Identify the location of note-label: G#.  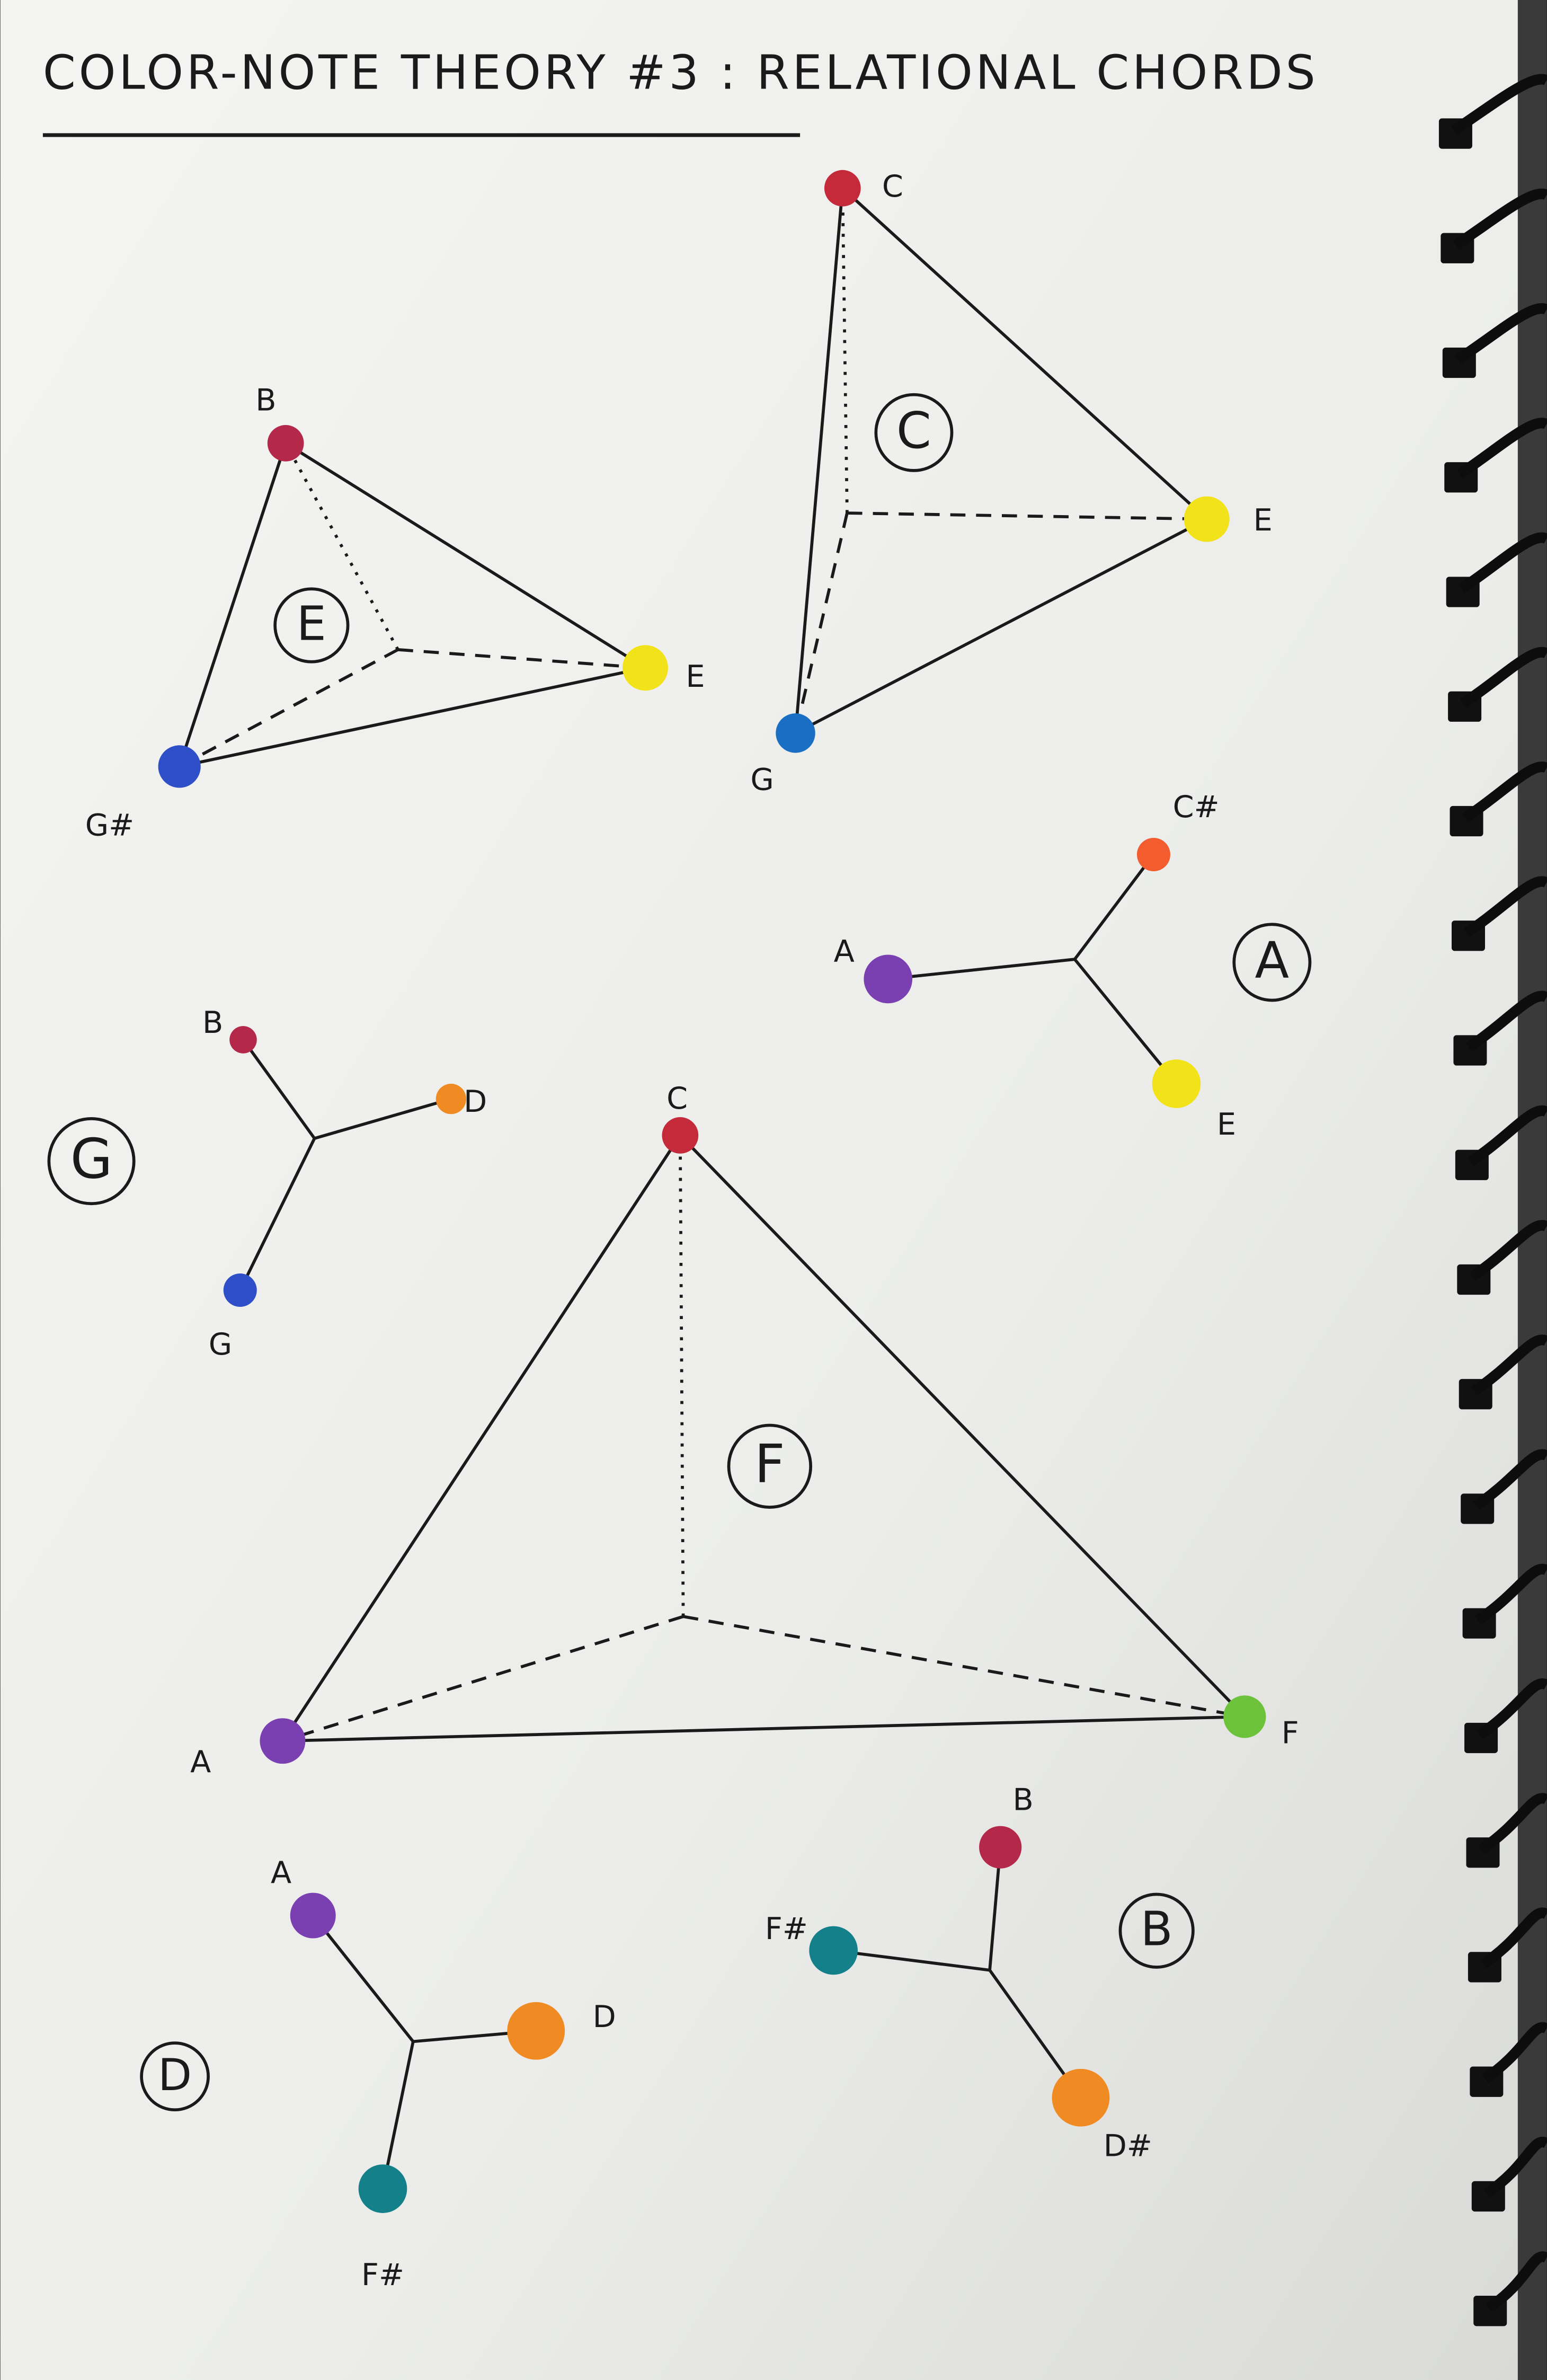
(109, 825).